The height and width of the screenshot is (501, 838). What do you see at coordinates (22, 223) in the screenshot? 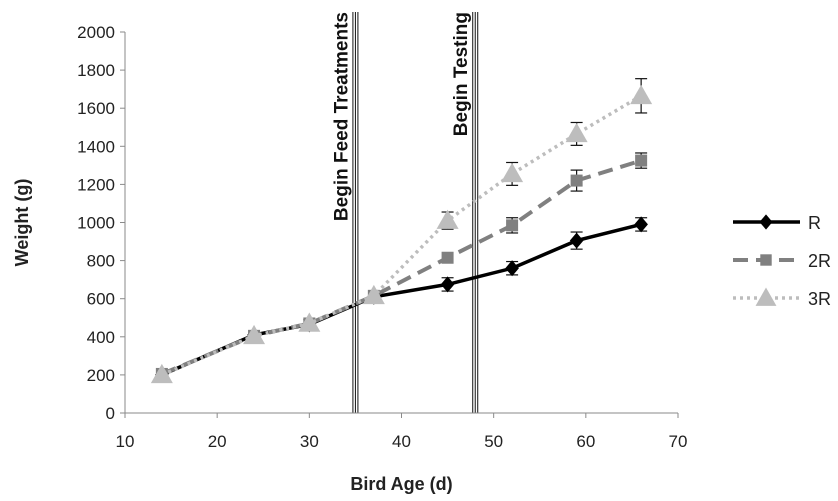
I see `y-axis-title: Weight (g)` at bounding box center [22, 223].